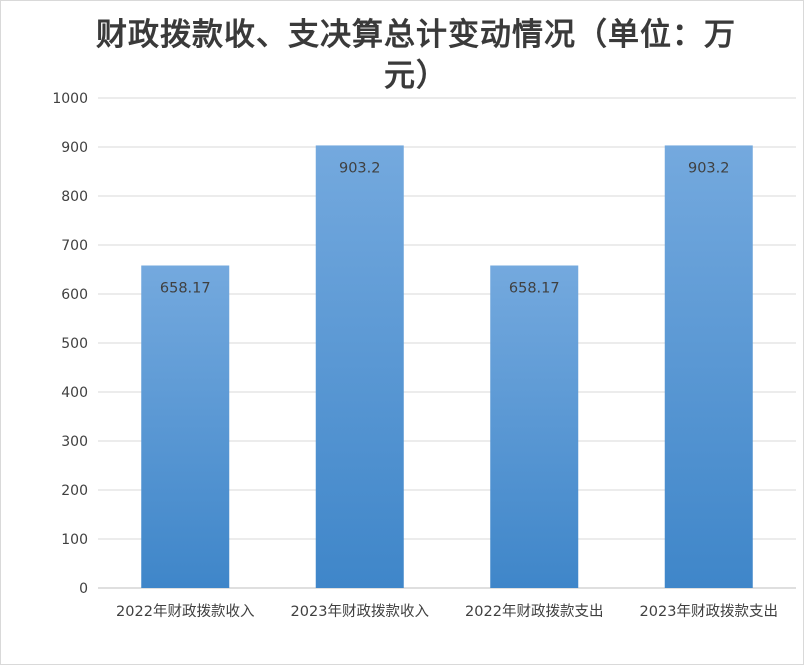 This screenshot has width=804, height=666. What do you see at coordinates (70, 99) in the screenshot?
I see `y-tick-label: 1000` at bounding box center [70, 99].